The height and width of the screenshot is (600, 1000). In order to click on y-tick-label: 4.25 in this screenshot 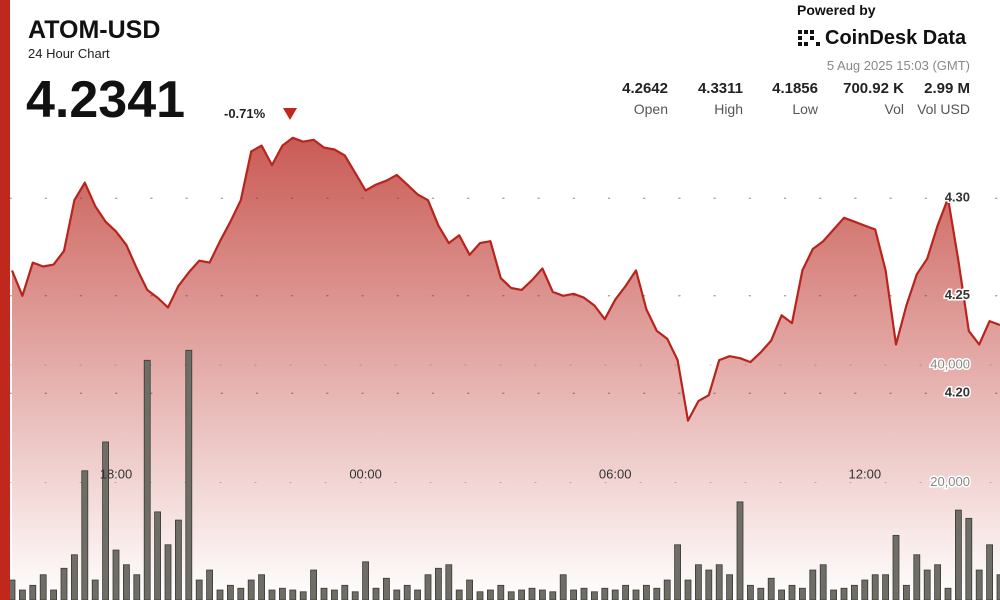, I will do `click(957, 294)`.